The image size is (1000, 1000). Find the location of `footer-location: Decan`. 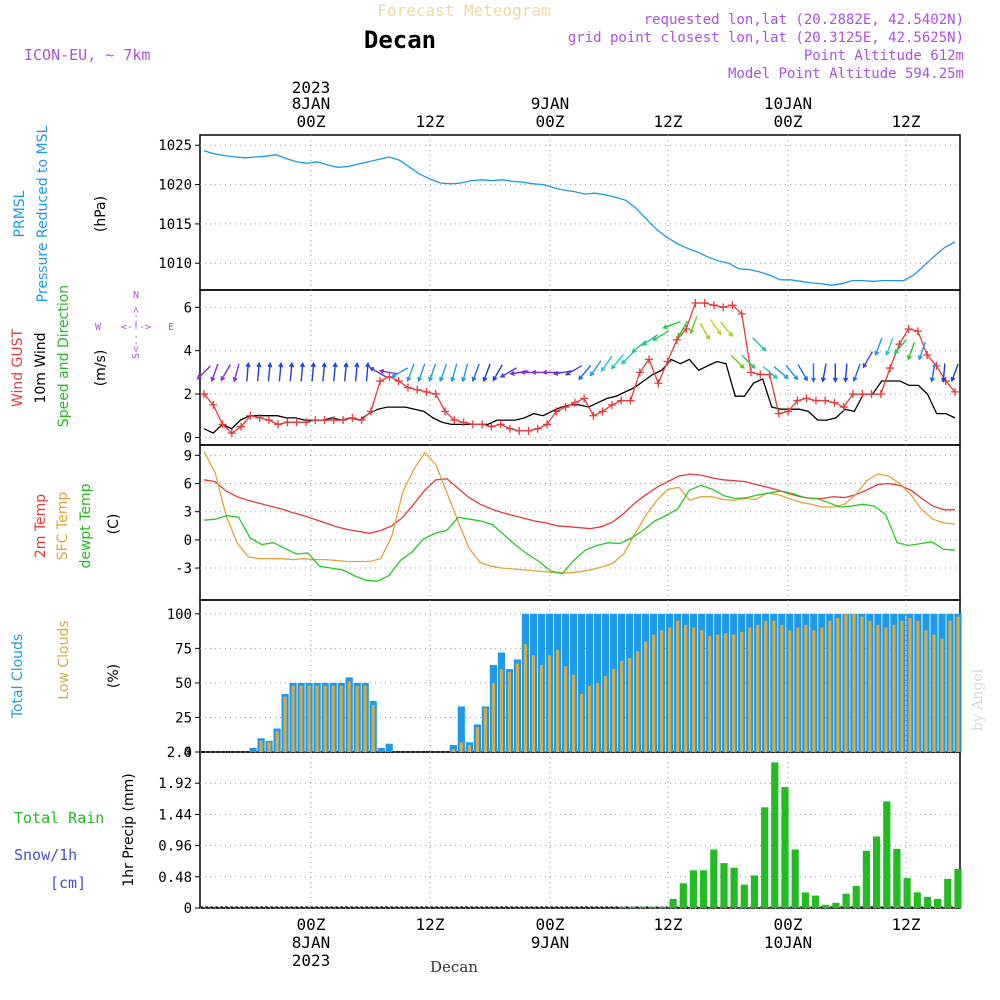

footer-location: Decan is located at coordinates (454, 967).